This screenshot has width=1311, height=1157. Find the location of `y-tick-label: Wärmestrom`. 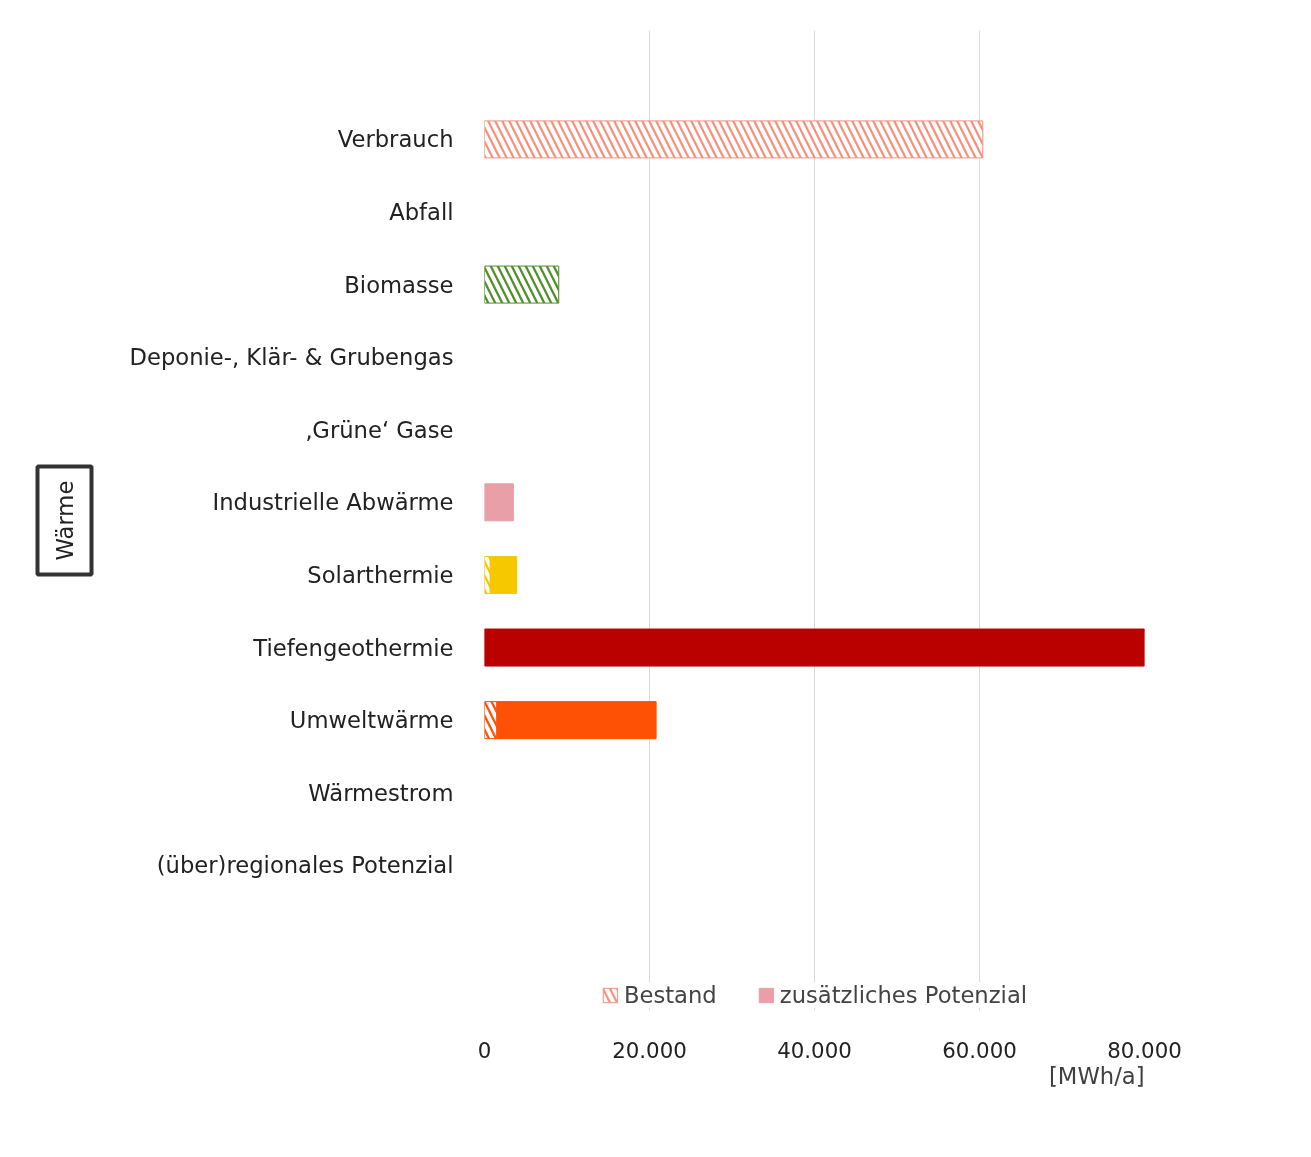

y-tick-label: Wärmestrom is located at coordinates (381, 792).